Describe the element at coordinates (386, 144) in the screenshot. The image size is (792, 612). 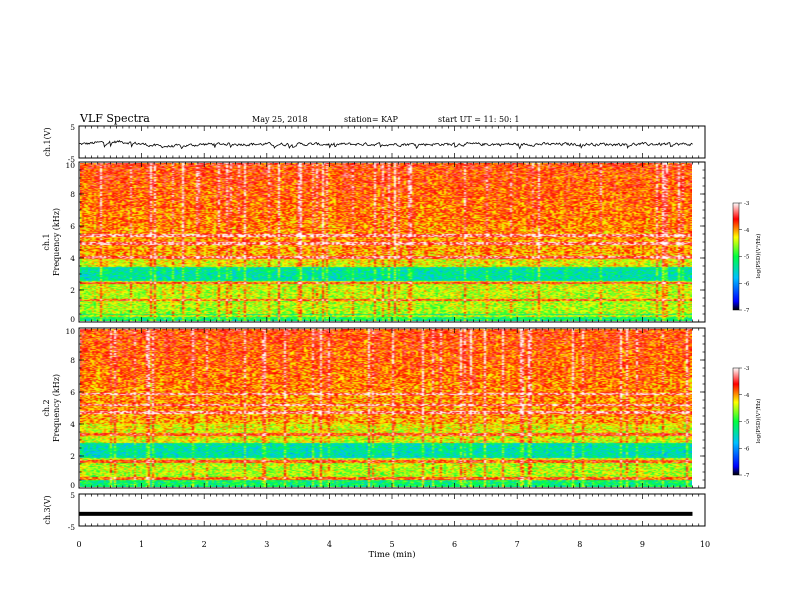
I see `ch1-waveform-trace` at that location.